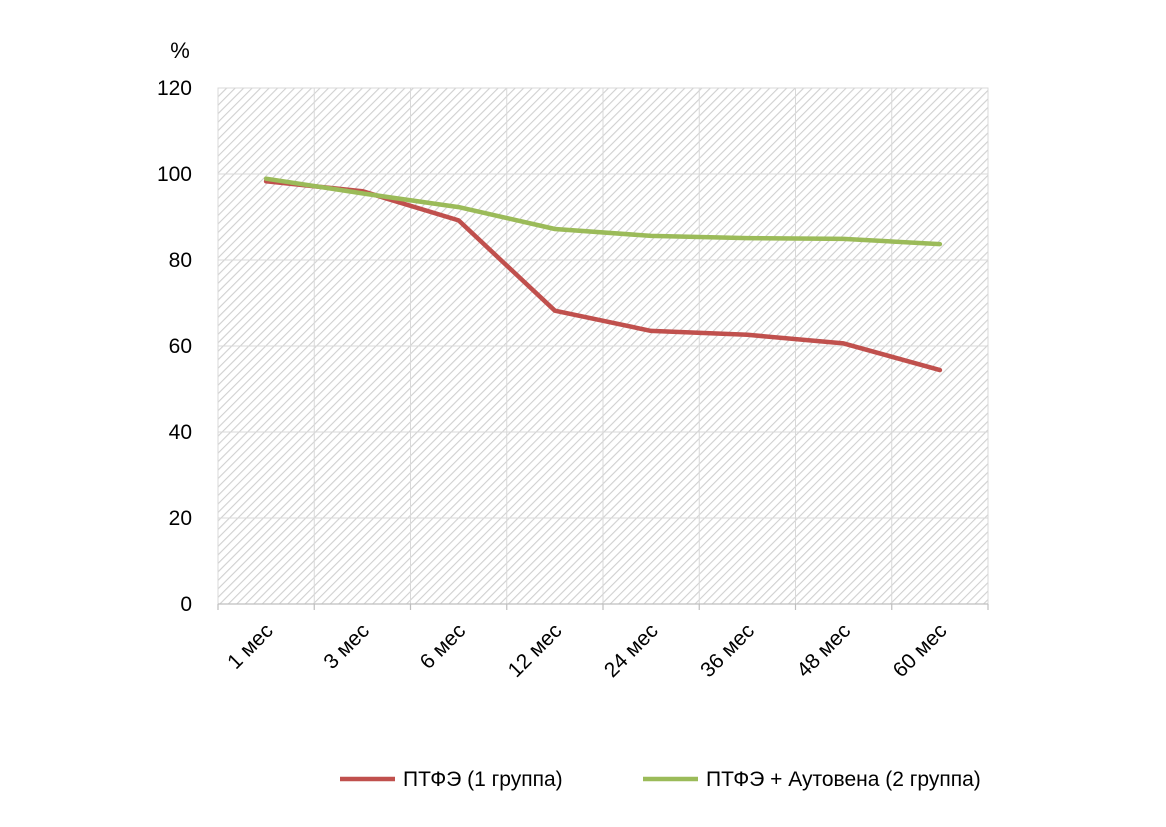 The image size is (1166, 827). I want to click on y-axis-unit-label: %, so click(180, 50).